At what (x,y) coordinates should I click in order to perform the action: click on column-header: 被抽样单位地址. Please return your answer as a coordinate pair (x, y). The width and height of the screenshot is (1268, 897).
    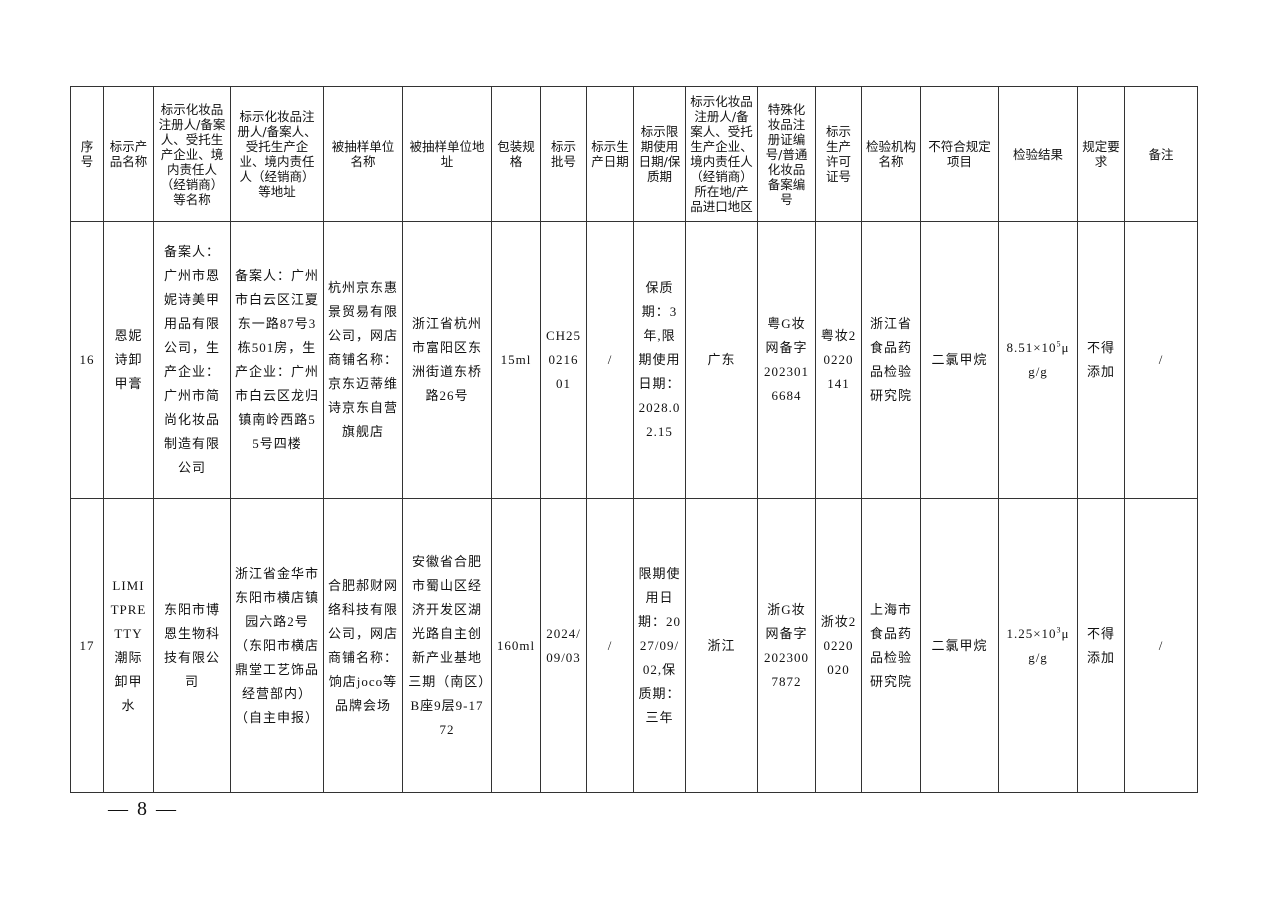
    Looking at the image, I should click on (447, 154).